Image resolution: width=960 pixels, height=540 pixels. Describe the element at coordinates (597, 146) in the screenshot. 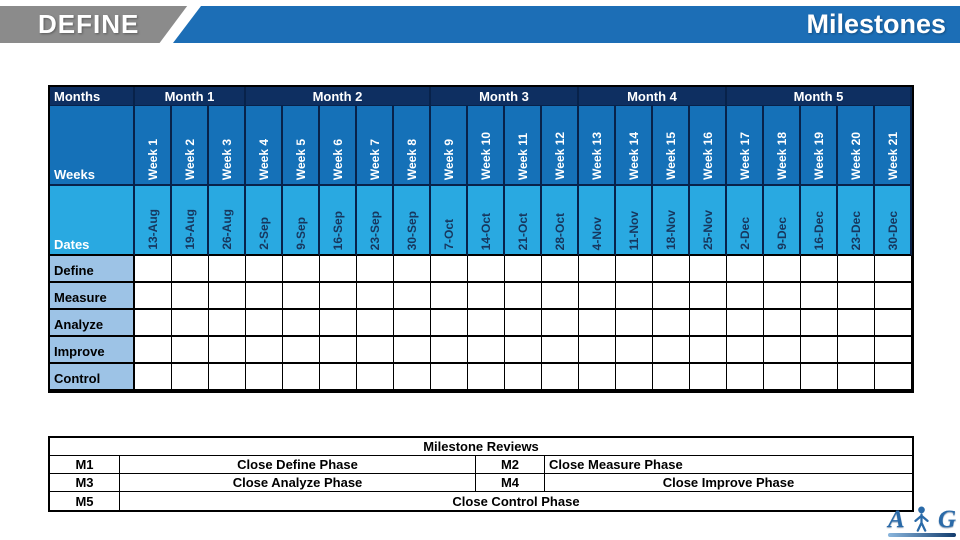

I see `week-header: Week 13` at that location.